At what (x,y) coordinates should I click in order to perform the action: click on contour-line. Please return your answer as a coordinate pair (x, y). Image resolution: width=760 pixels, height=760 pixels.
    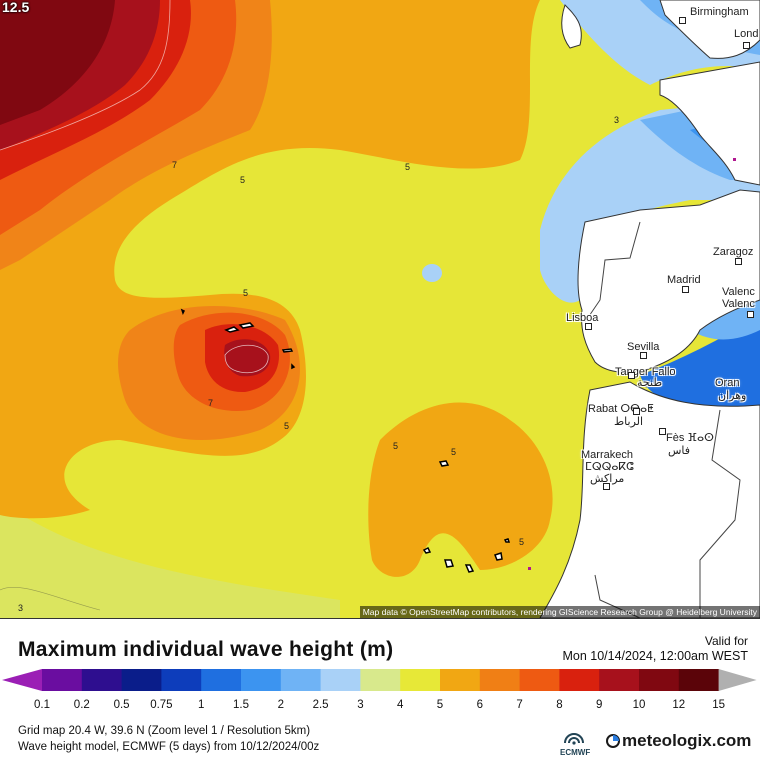
    Looking at the image, I should click on (85, 75).